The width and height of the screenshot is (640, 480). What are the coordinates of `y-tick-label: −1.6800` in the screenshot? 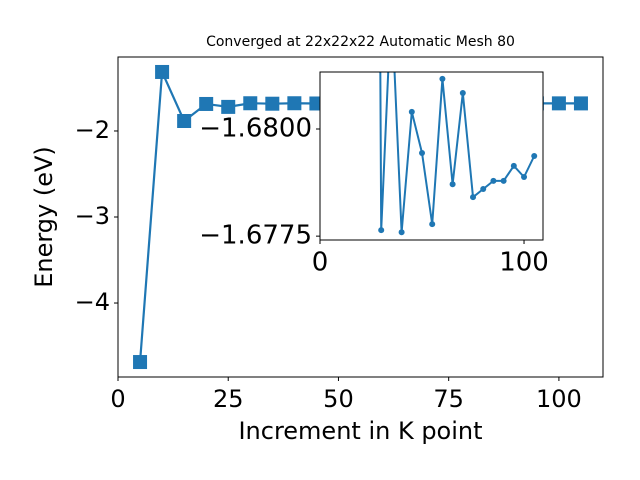 It's located at (255, 129).